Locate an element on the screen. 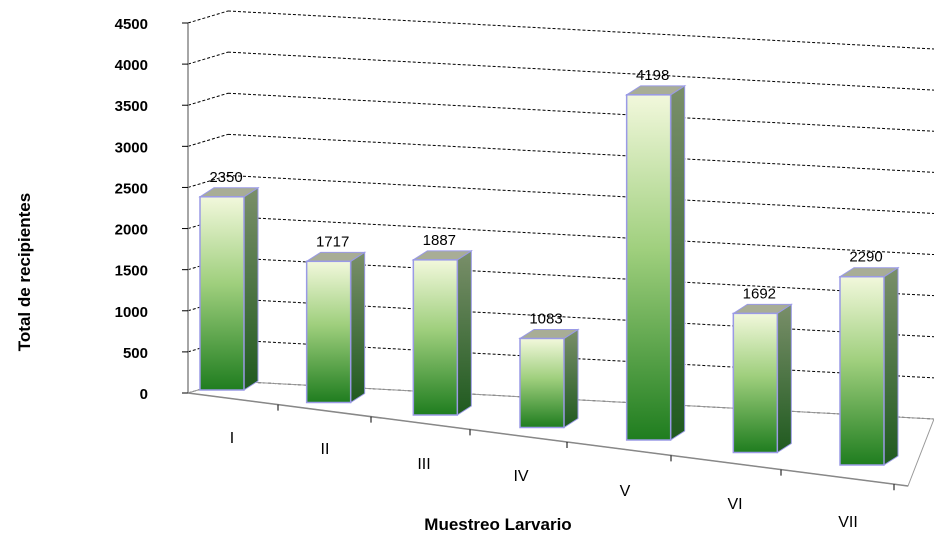 The width and height of the screenshot is (934, 536). x-tick-label: VII is located at coordinates (848, 522).